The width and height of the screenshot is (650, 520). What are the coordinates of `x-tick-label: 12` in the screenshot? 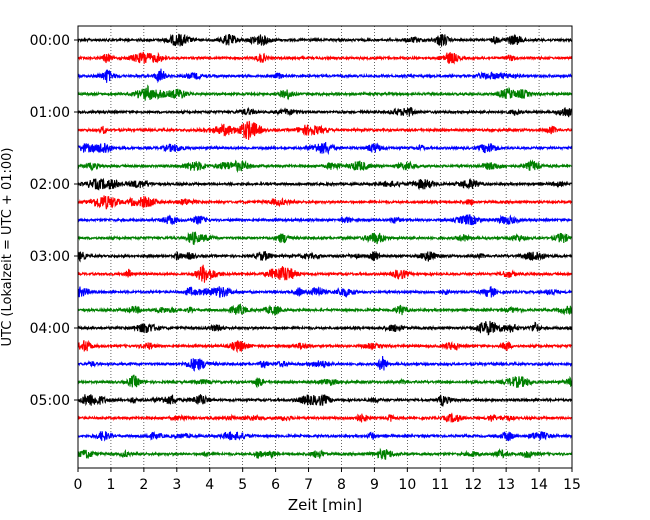 It's located at (473, 485).